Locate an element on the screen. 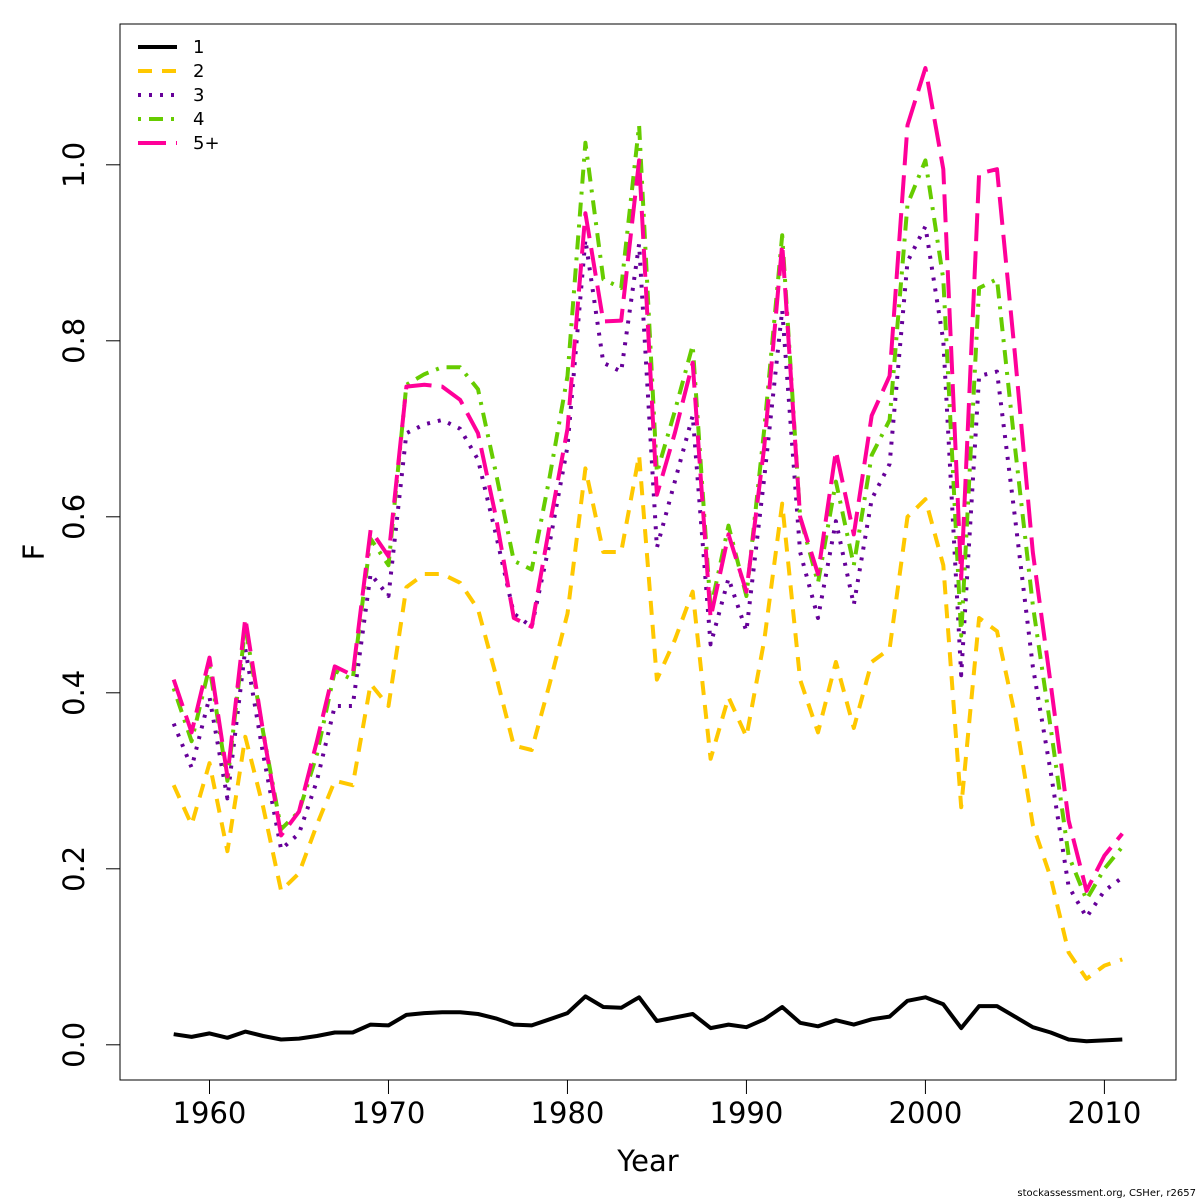 Image resolution: width=1200 pixels, height=1200 pixels. y-axis: 0.0 0.2 0.4 0.6 0.8 1.0 is located at coordinates (89, 605).